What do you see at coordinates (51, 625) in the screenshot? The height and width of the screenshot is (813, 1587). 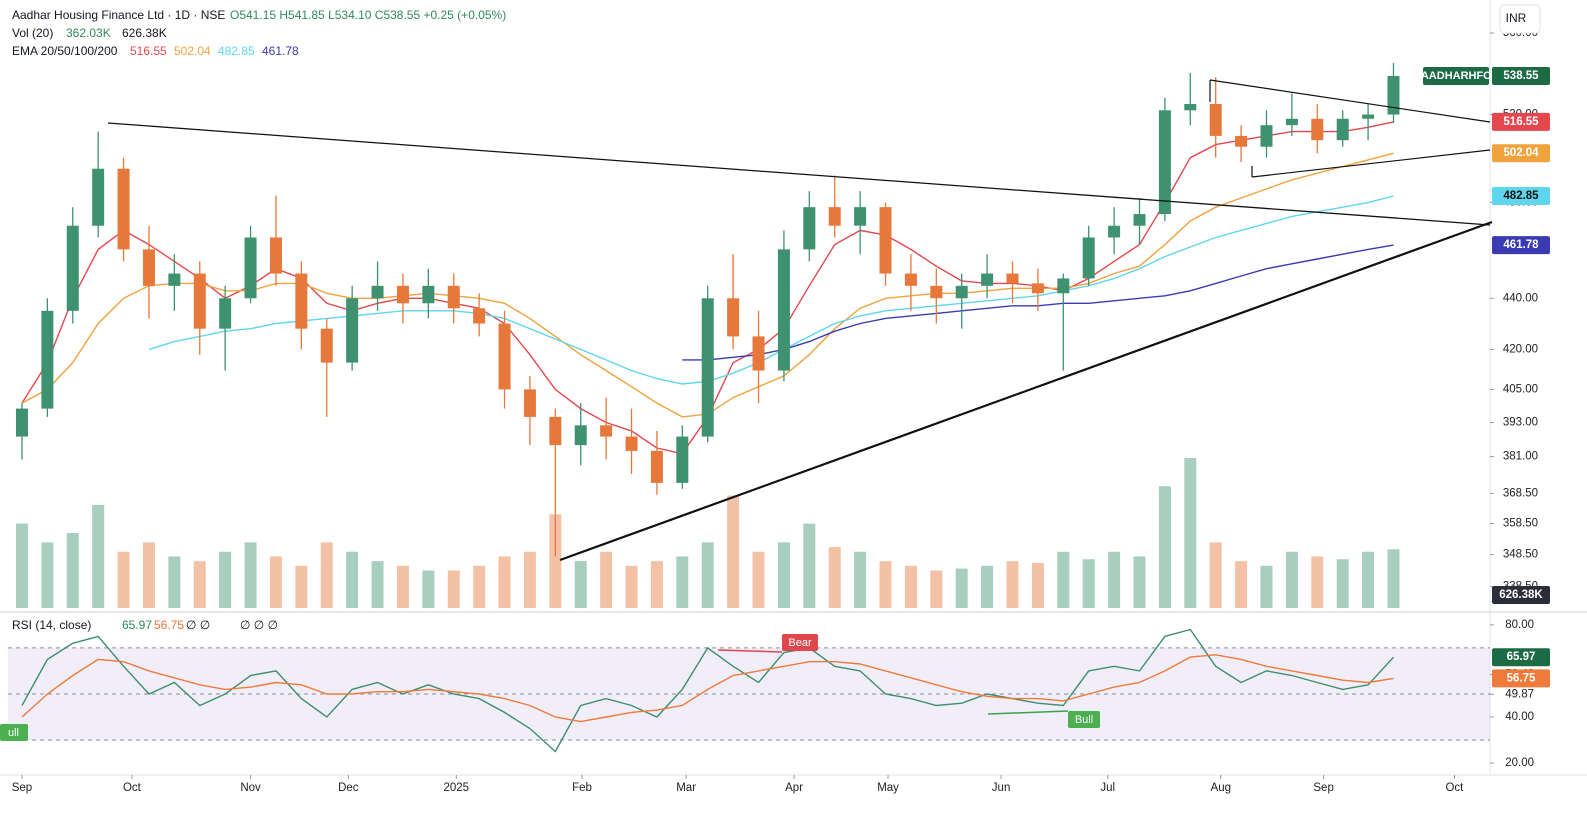 I see `rsi-label: RSI (14, close)` at bounding box center [51, 625].